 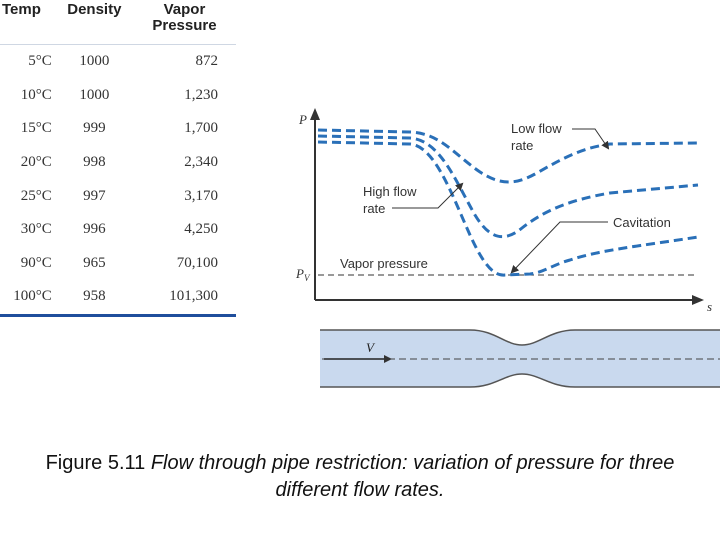 What do you see at coordinates (302, 119) in the screenshot?
I see `y-axis-letter: P` at bounding box center [302, 119].